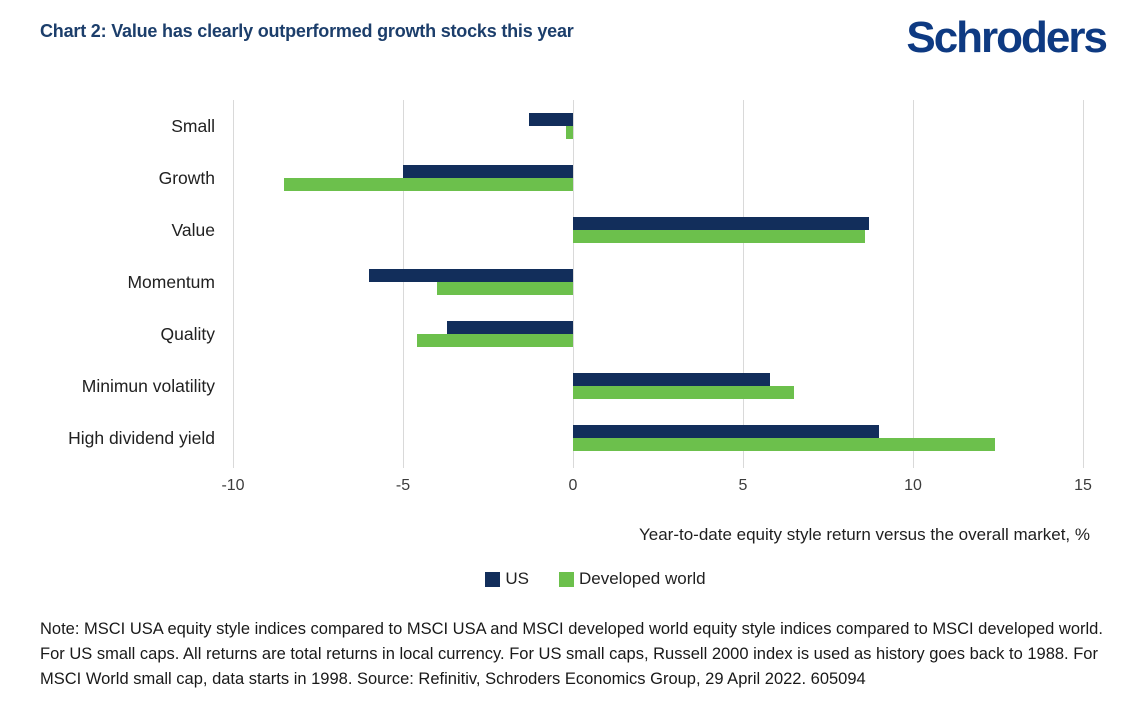 The width and height of the screenshot is (1146, 708). I want to click on category-label-growth: Growth, so click(186, 178).